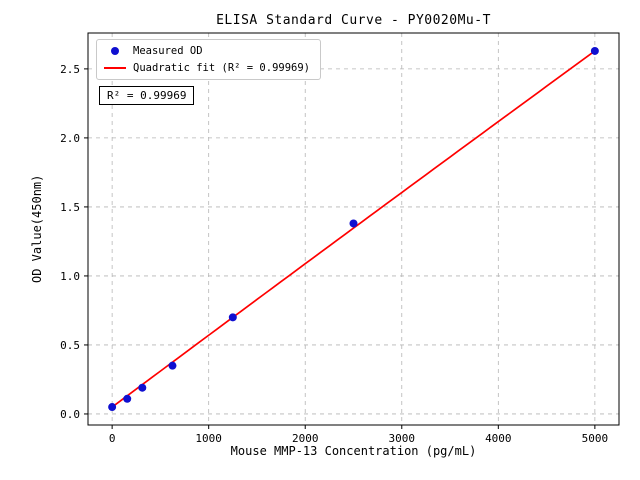 This screenshot has height=480, width=640. Describe the element at coordinates (112, 438) in the screenshot. I see `svg-text: 0` at that location.